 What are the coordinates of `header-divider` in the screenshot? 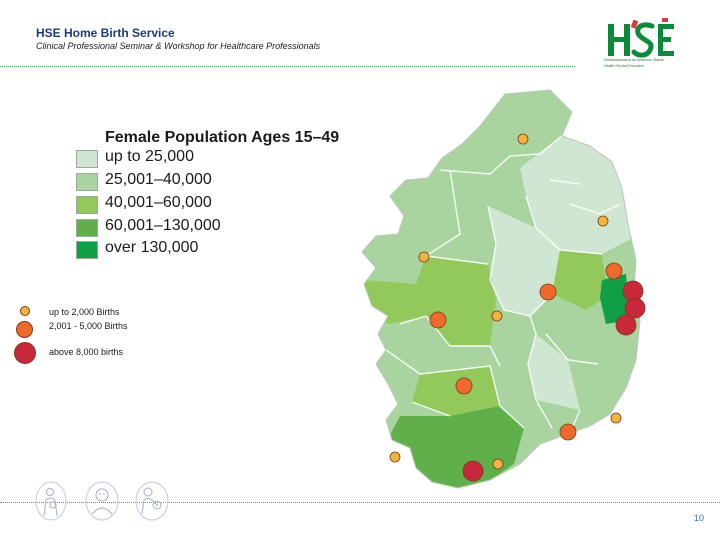 It's located at (287, 66).